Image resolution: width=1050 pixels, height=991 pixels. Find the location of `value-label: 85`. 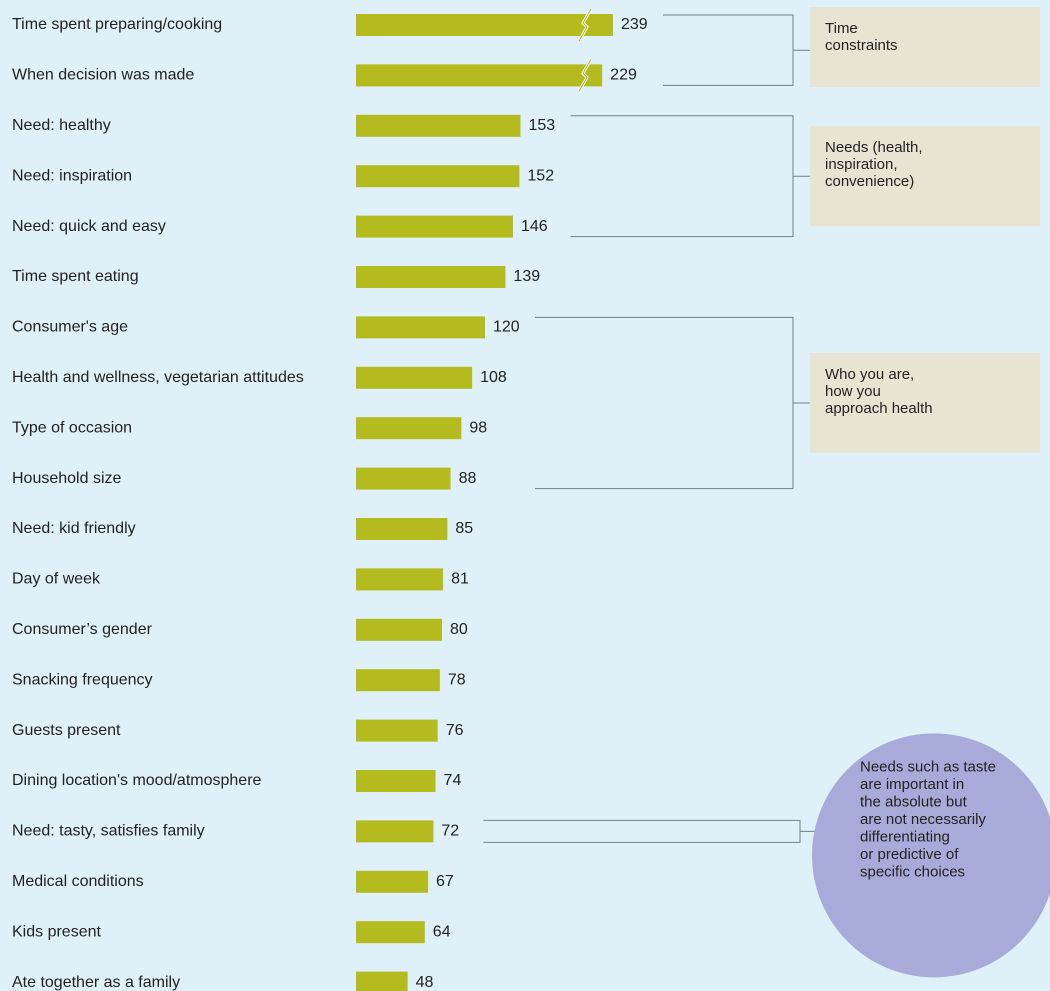

value-label: 85 is located at coordinates (464, 528).